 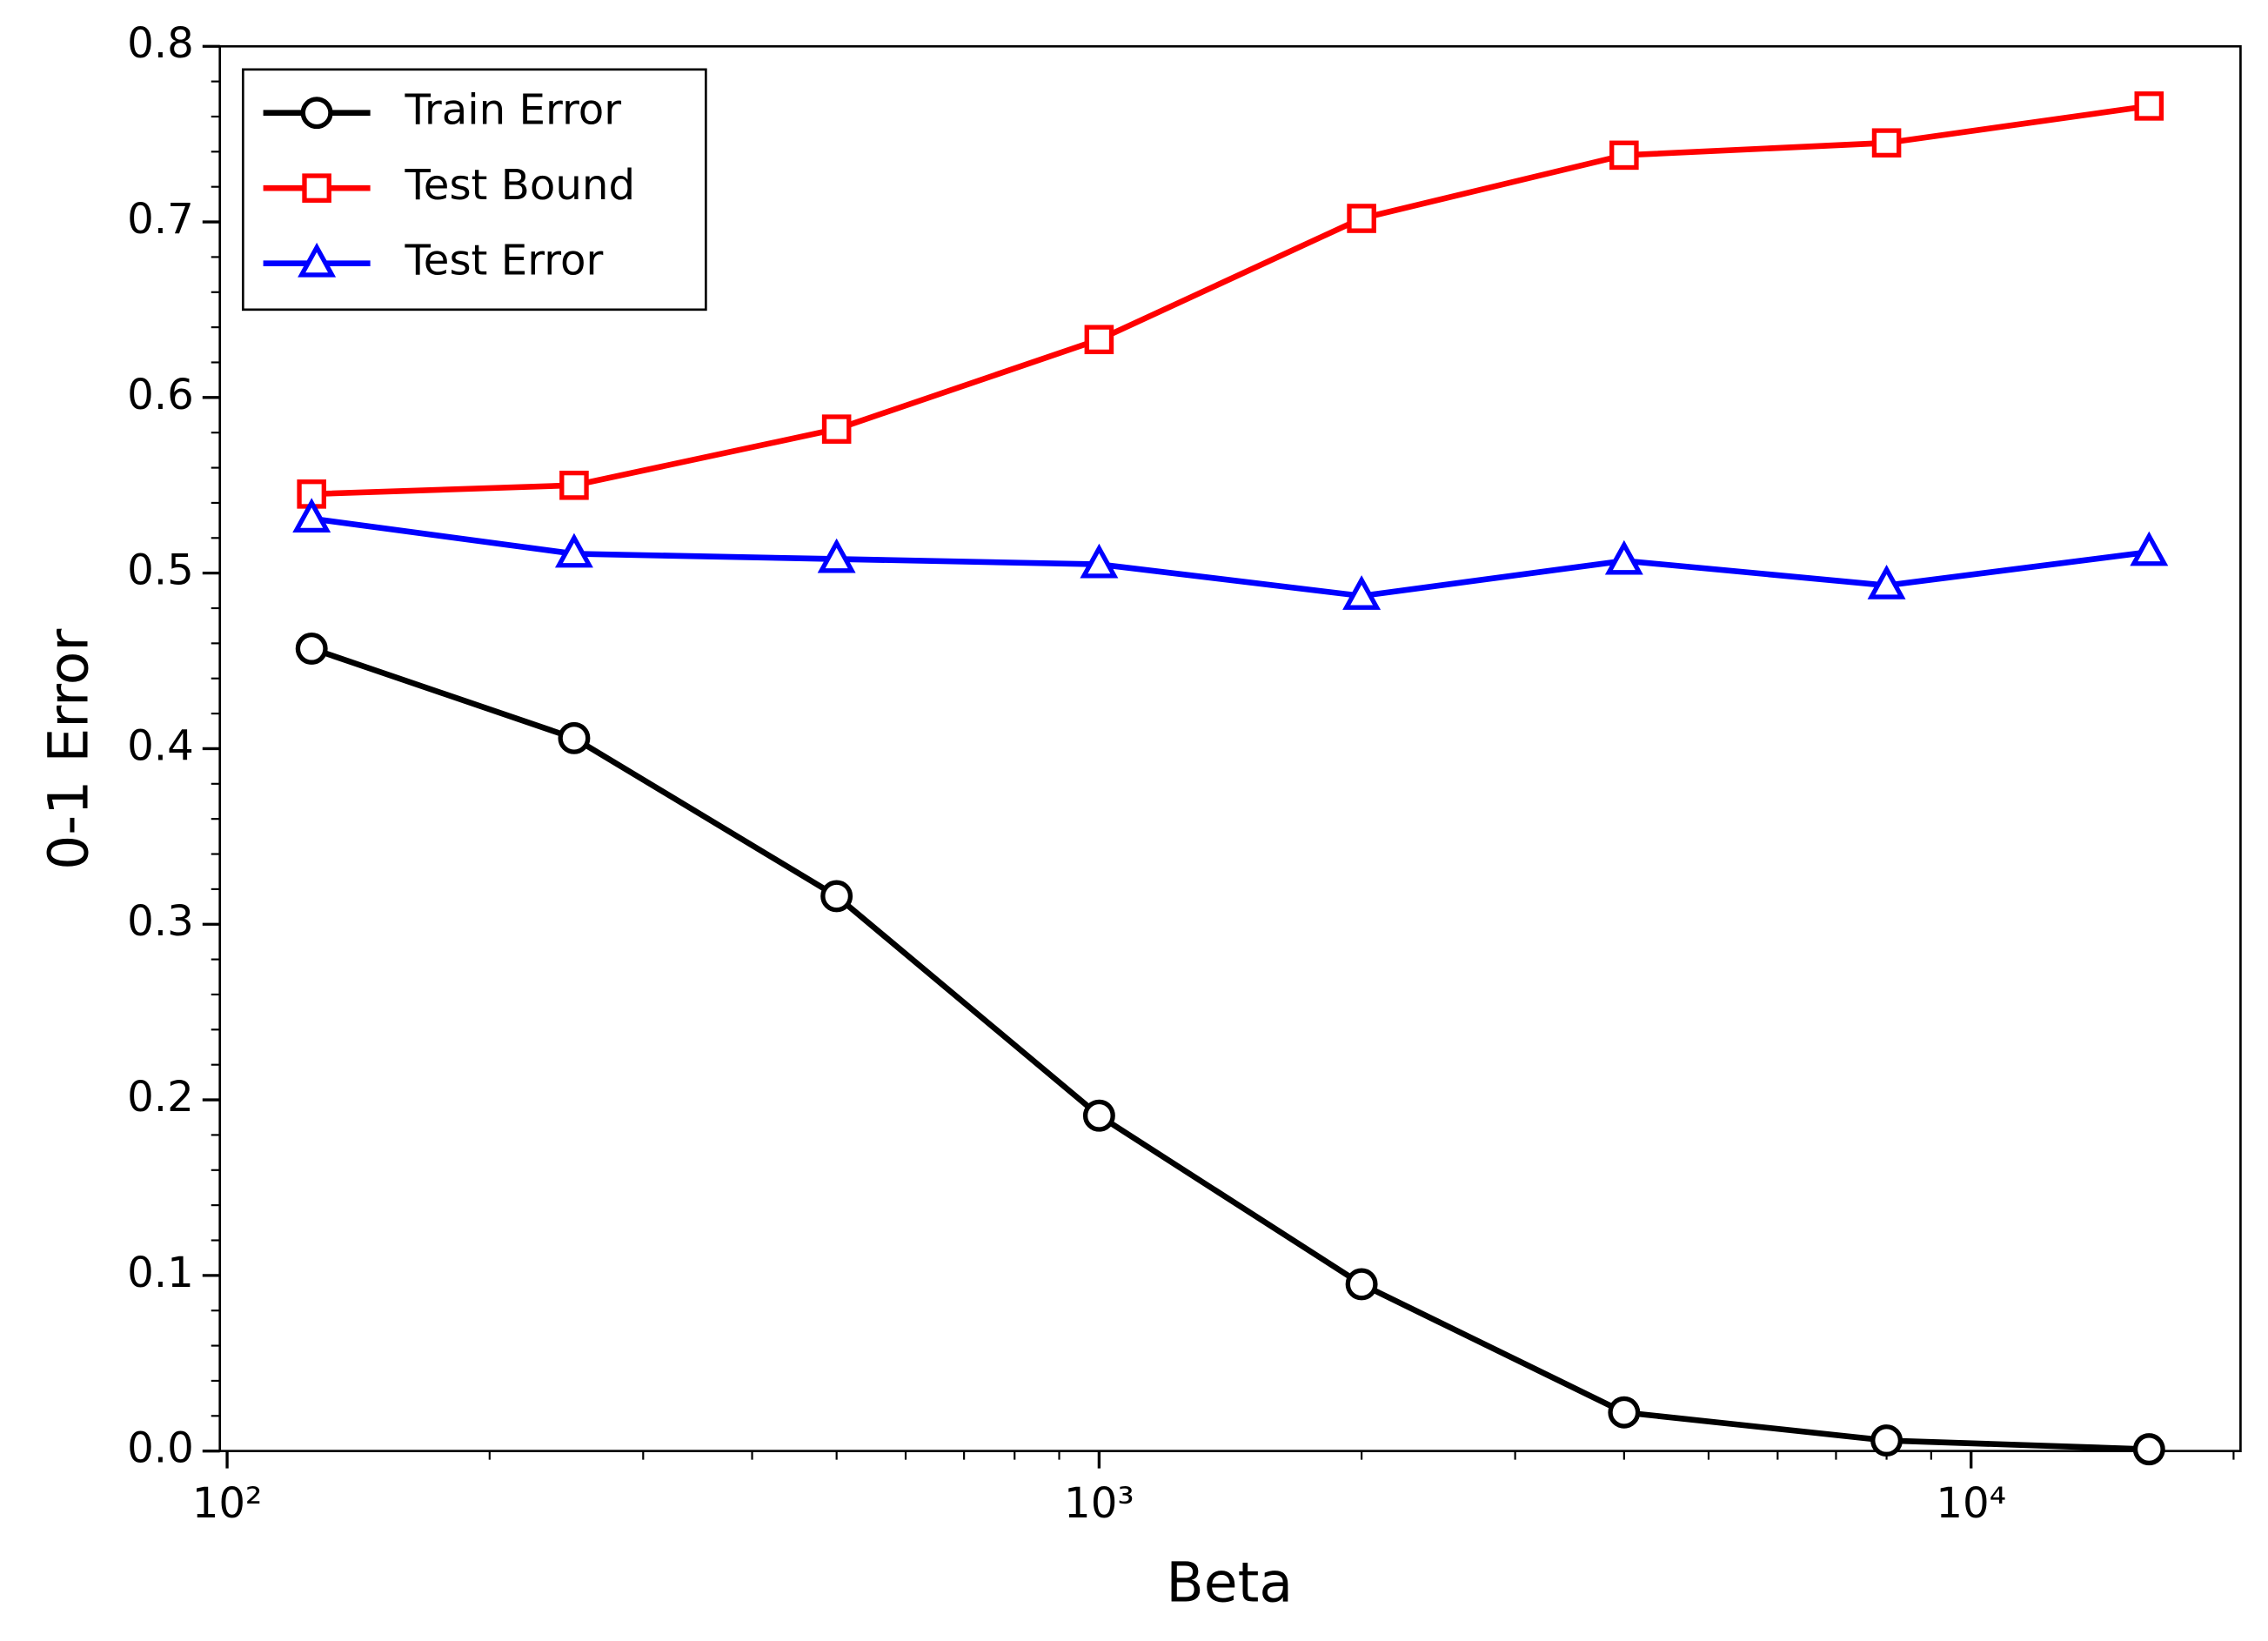 What do you see at coordinates (505, 261) in the screenshot?
I see `legend-label: Test Error` at bounding box center [505, 261].